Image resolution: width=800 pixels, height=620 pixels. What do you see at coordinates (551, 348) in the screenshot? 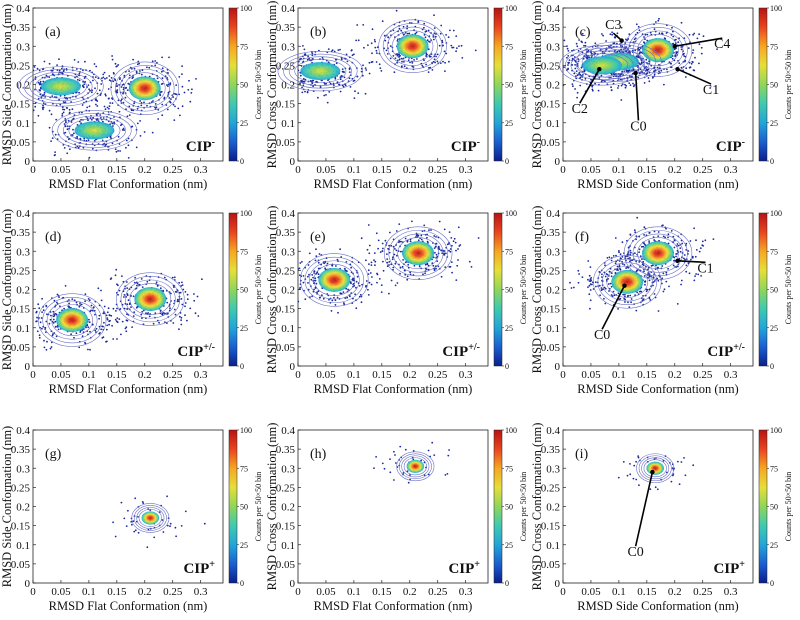
I see `y-tick-label: 0.05` at bounding box center [551, 348].